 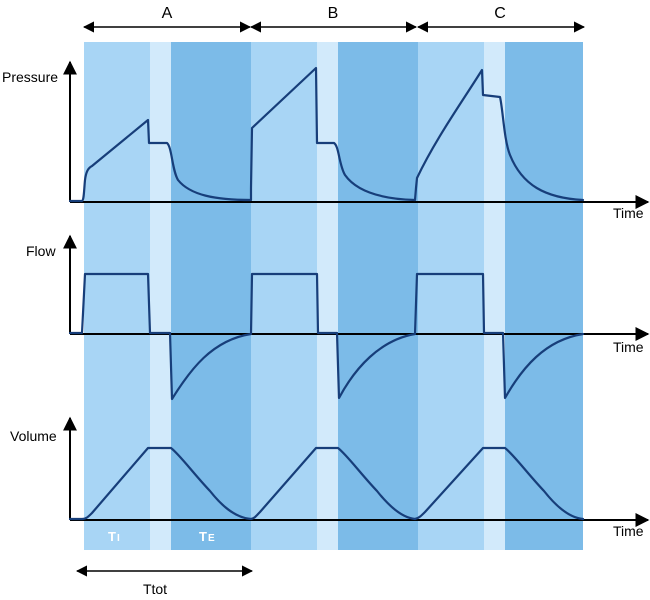 I want to click on ti-label-main: T, so click(x=112, y=536).